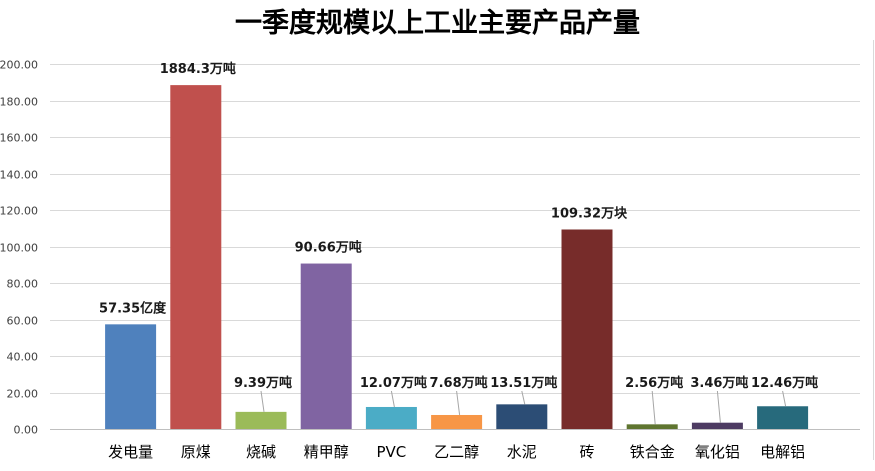  Describe the element at coordinates (19, 138) in the screenshot. I see `y-tick-label: 160.00` at that location.